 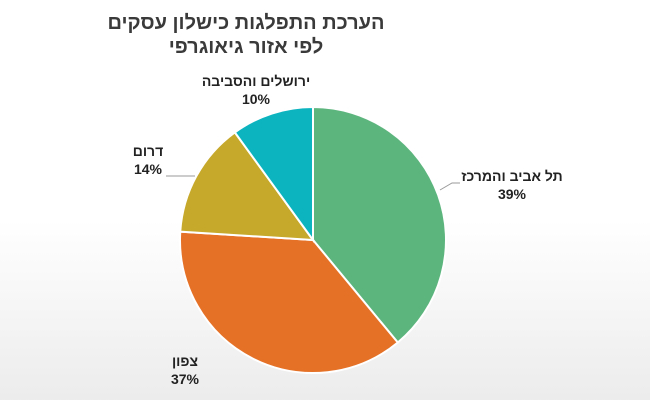 What do you see at coordinates (313, 183) in the screenshot?
I see `leader-lines` at bounding box center [313, 183].